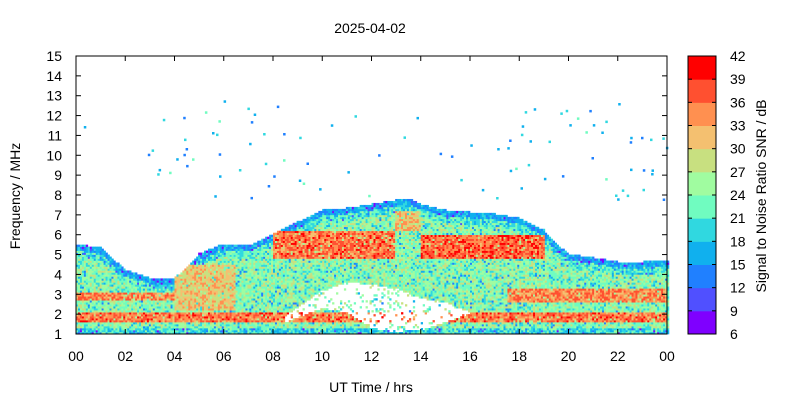  What do you see at coordinates (734, 311) in the screenshot?
I see `colorbar-tick-label: 9` at bounding box center [734, 311].